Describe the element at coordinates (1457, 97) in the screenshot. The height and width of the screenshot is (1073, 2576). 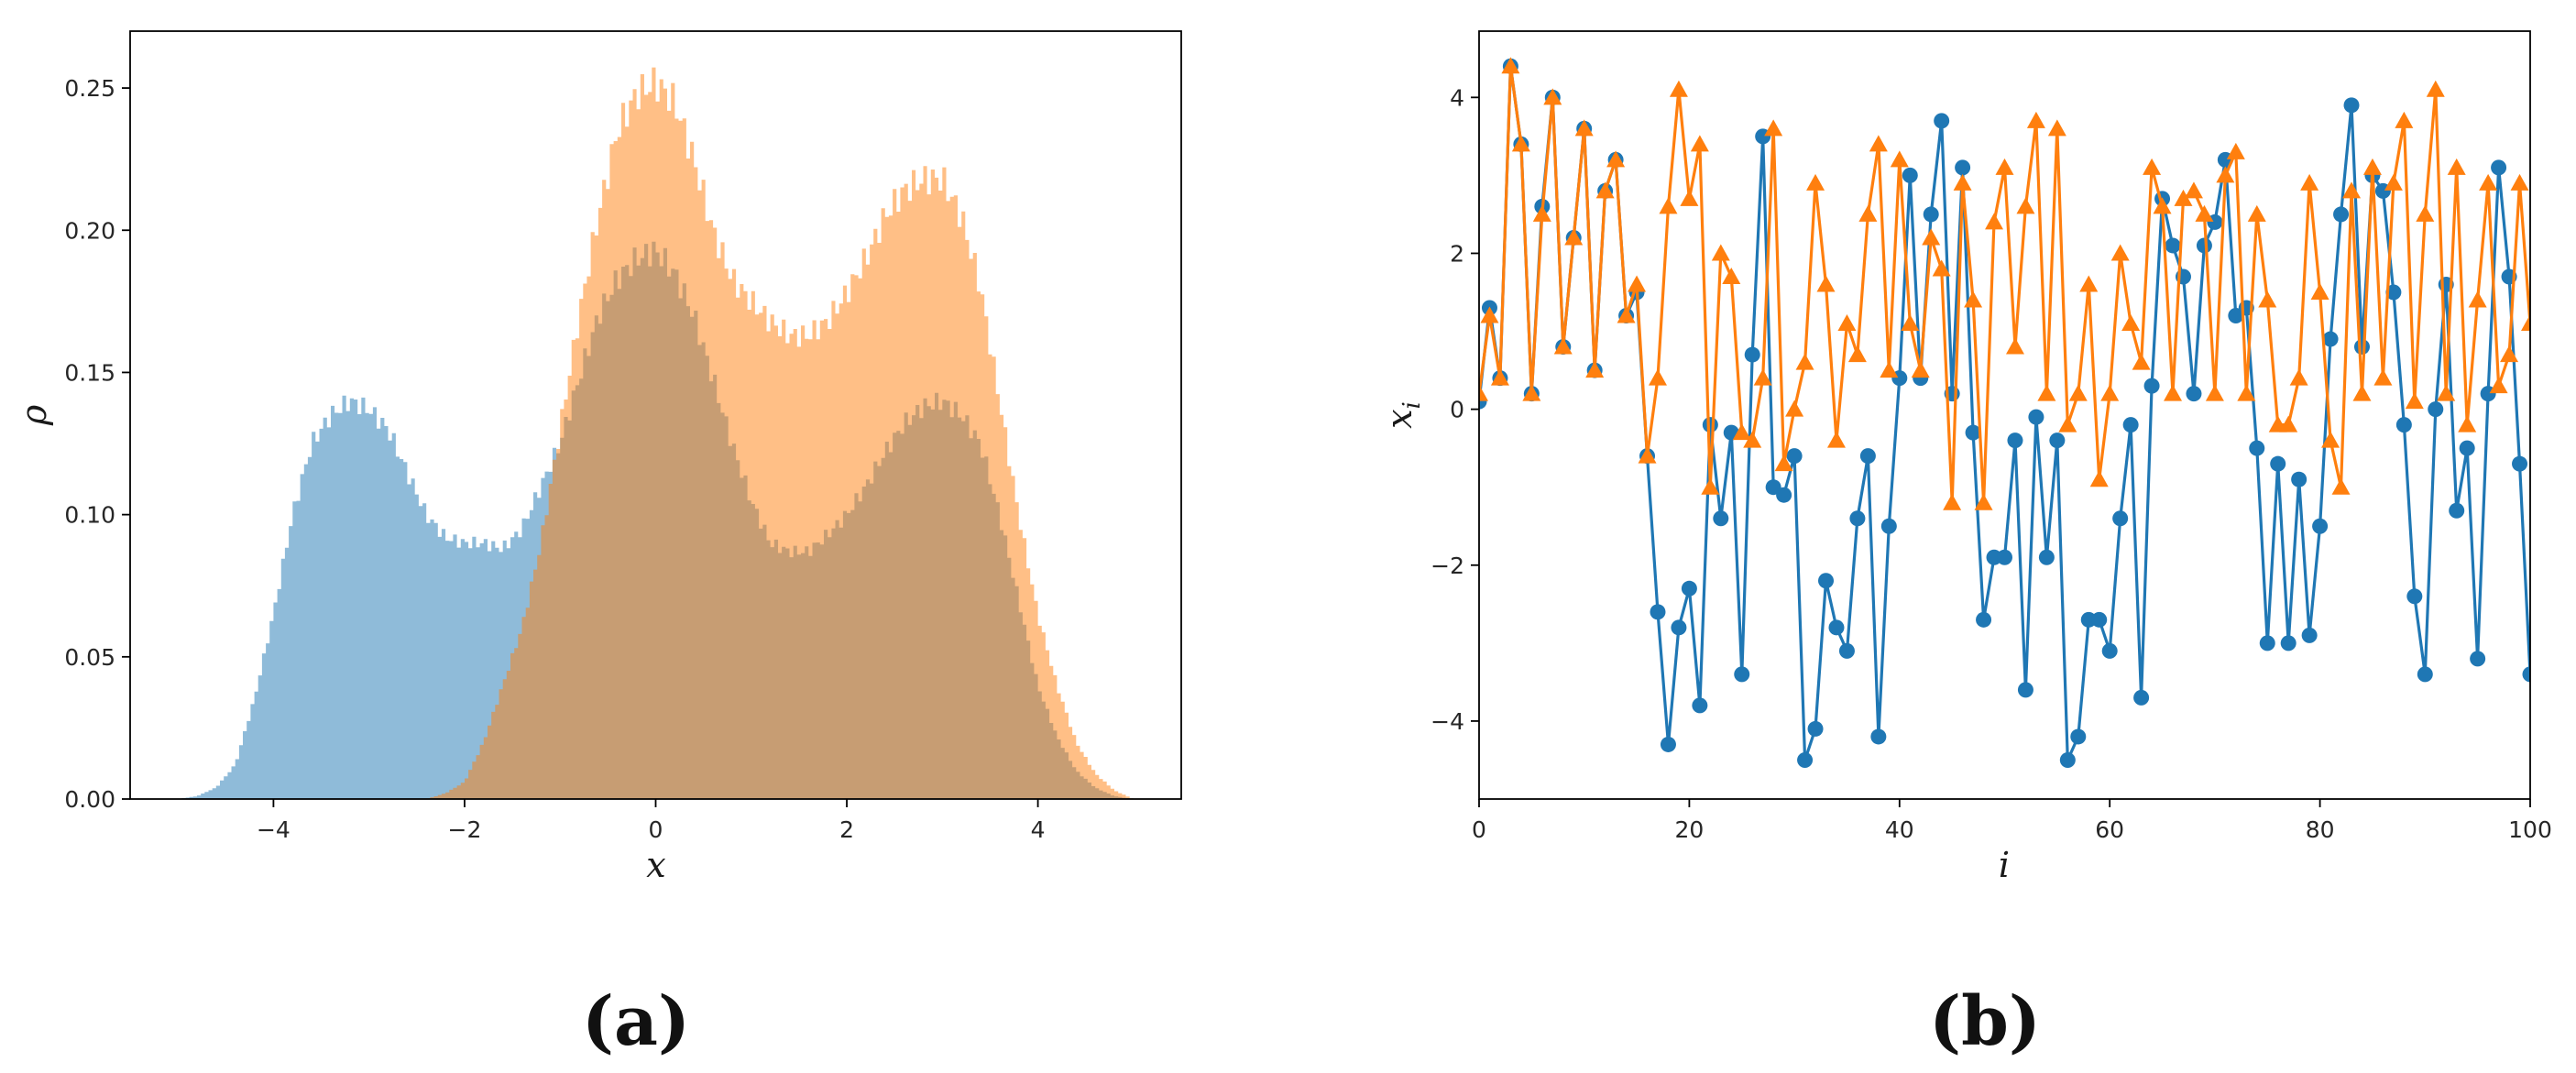
I see `sequence-y-tick-label: 4` at that location.